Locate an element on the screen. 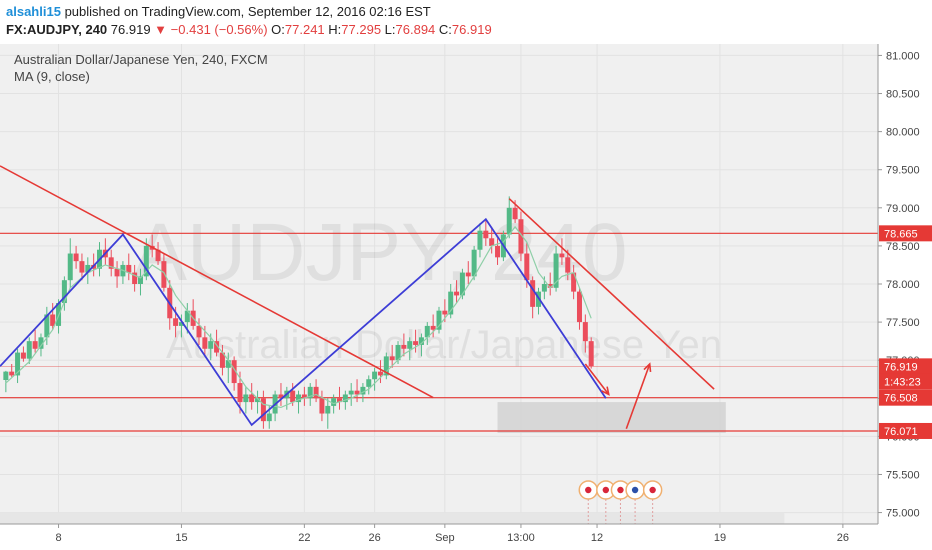 The width and height of the screenshot is (932, 550). price-tick-label: 77.500 is located at coordinates (903, 323).